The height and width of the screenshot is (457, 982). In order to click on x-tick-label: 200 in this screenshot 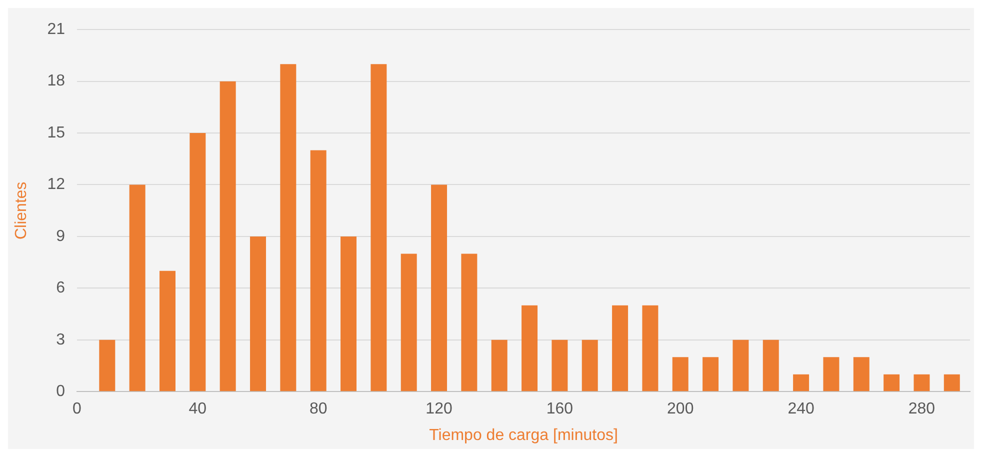, I will do `click(680, 409)`.